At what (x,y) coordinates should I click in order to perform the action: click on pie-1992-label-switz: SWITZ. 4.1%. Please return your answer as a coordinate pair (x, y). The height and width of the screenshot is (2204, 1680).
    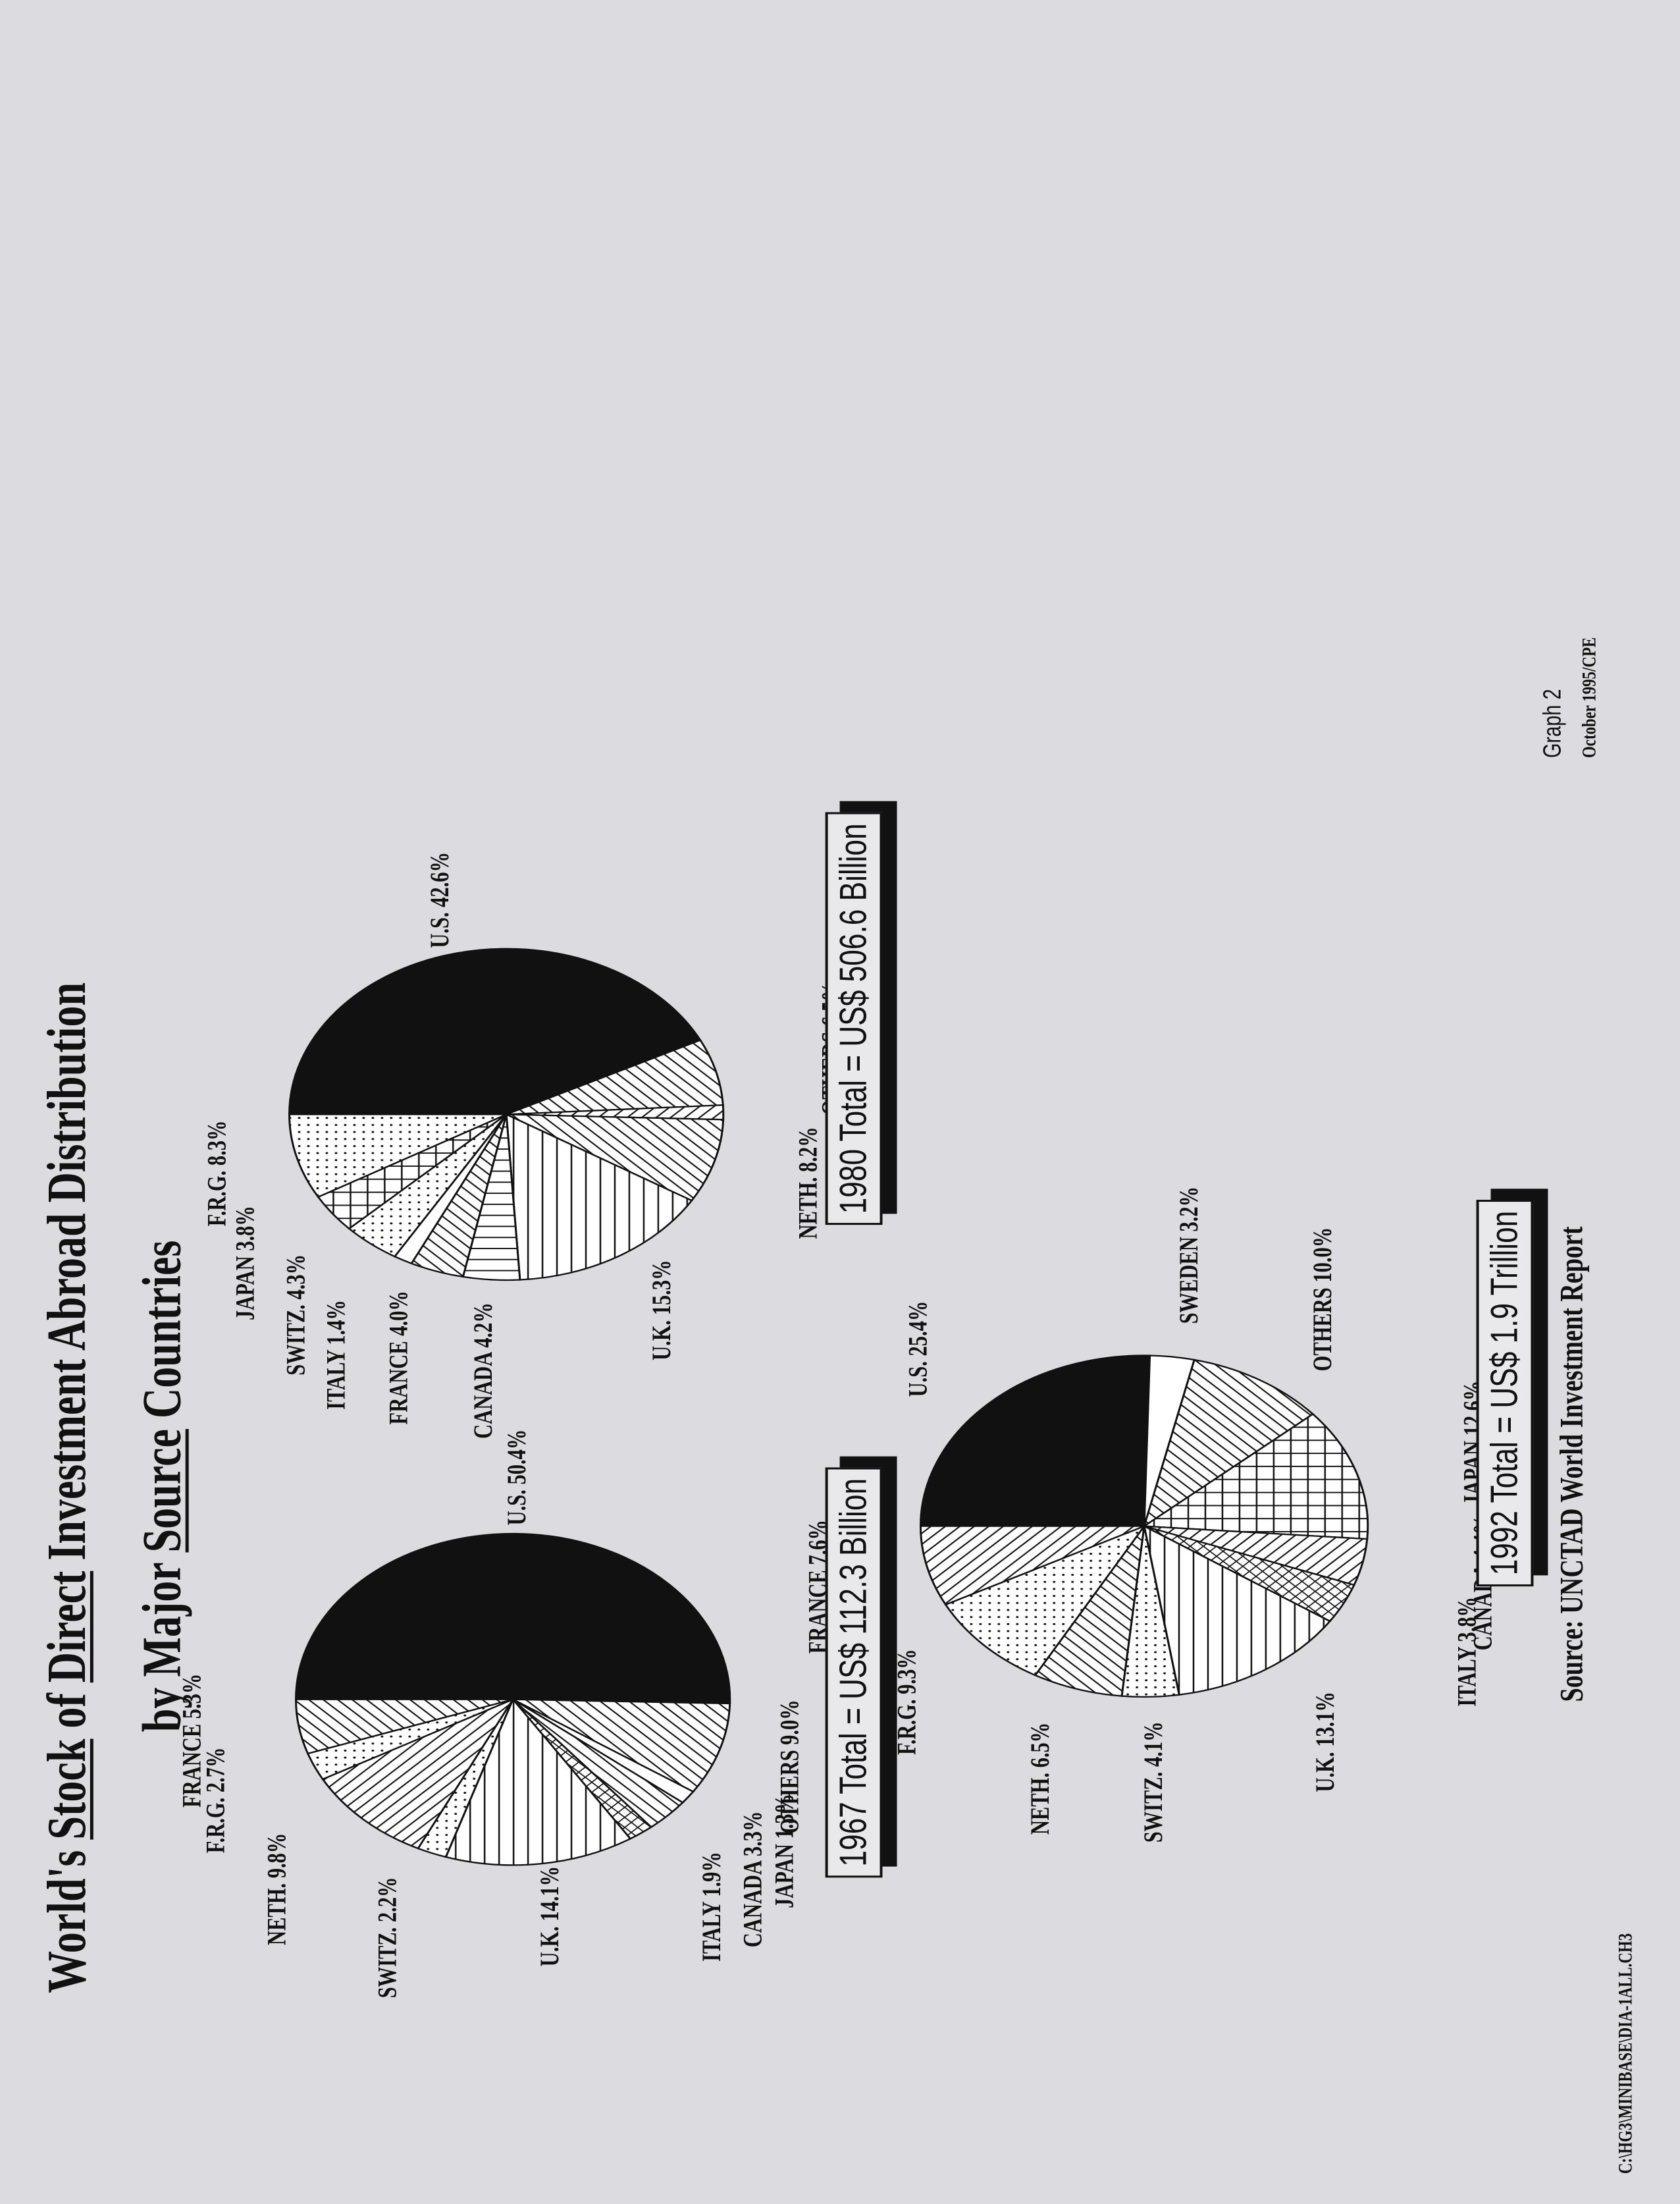
    Looking at the image, I should click on (1153, 1782).